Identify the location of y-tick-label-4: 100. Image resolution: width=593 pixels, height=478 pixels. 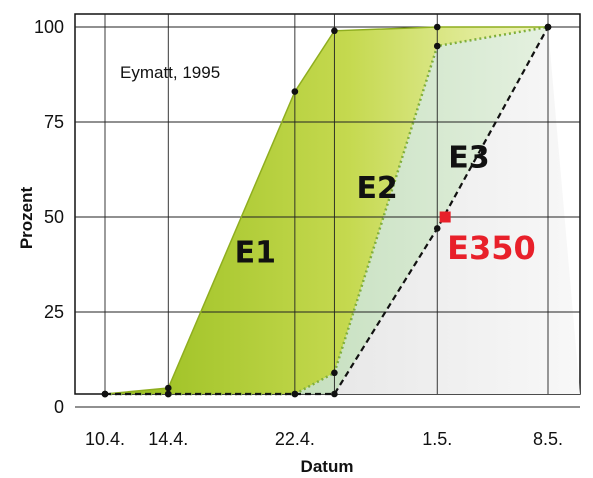
(49, 27).